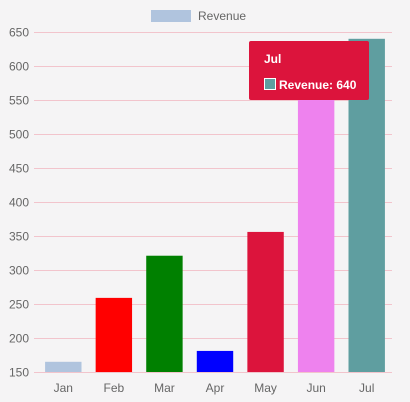 This screenshot has width=410, height=402. I want to click on y-tick-label: 200, so click(19, 339).